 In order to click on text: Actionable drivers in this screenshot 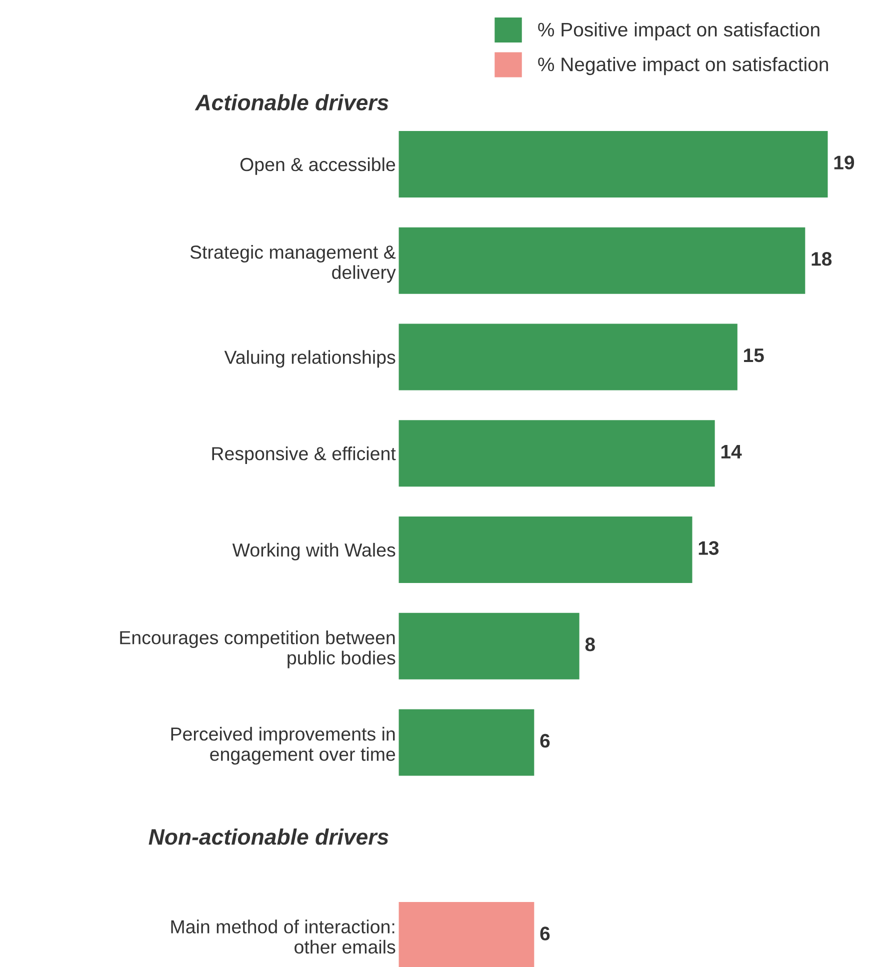, I will do `click(291, 102)`.